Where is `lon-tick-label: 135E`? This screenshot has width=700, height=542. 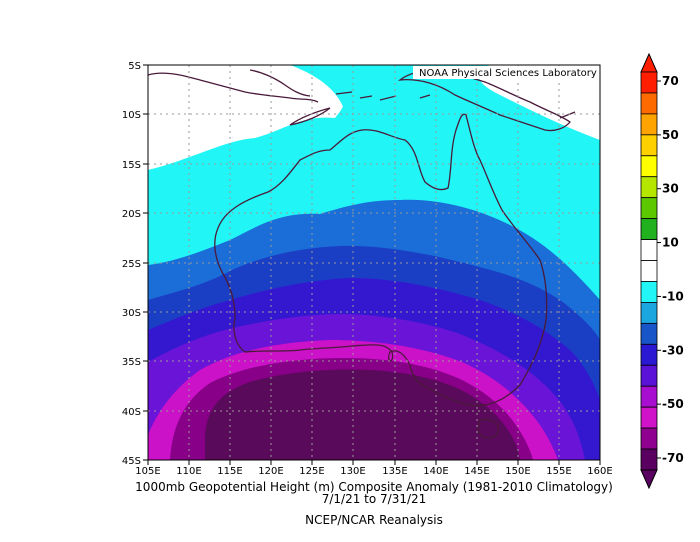 lon-tick-label: 135E is located at coordinates (394, 471).